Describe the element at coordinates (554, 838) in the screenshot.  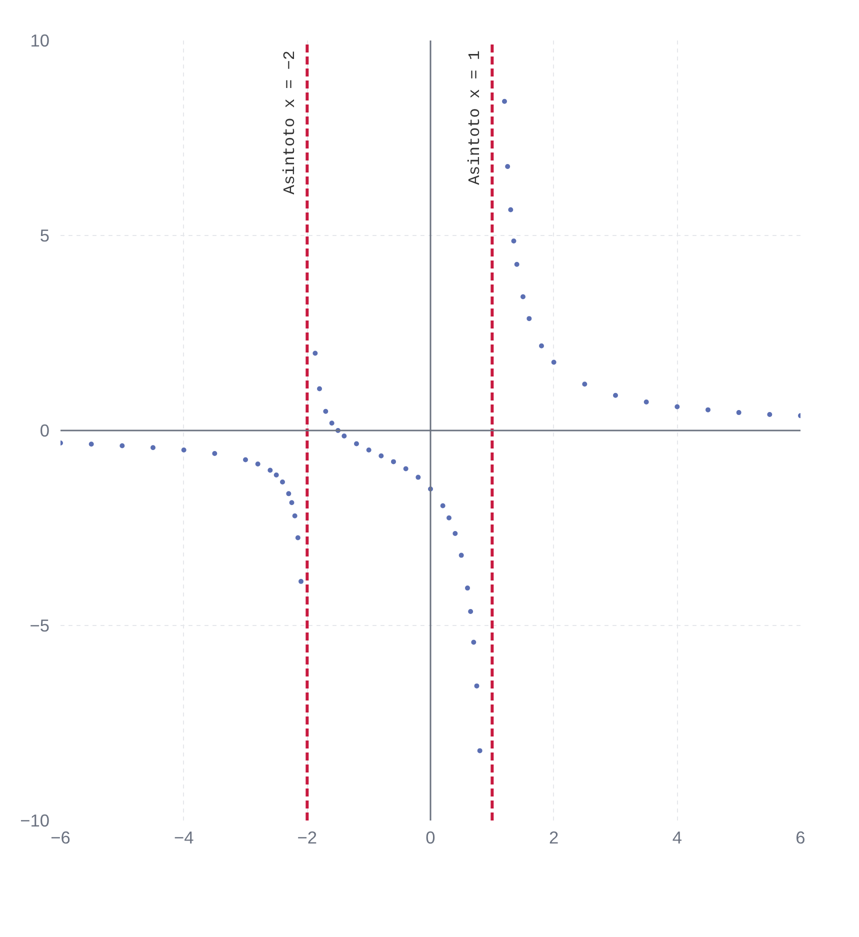
I see `x-tick-label: 2` at that location.